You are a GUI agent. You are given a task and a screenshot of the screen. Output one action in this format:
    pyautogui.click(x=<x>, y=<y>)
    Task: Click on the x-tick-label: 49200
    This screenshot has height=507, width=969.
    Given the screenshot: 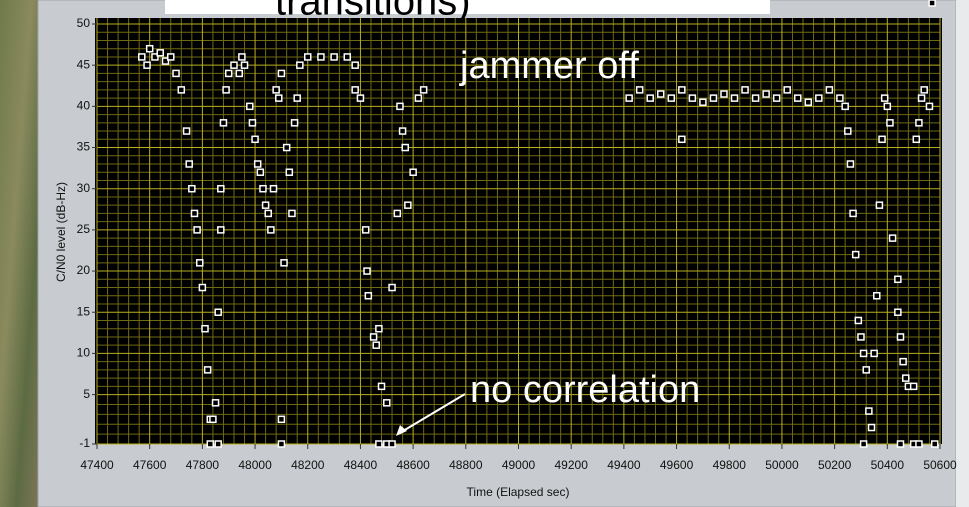 What is the action you would take?
    pyautogui.click(x=572, y=465)
    